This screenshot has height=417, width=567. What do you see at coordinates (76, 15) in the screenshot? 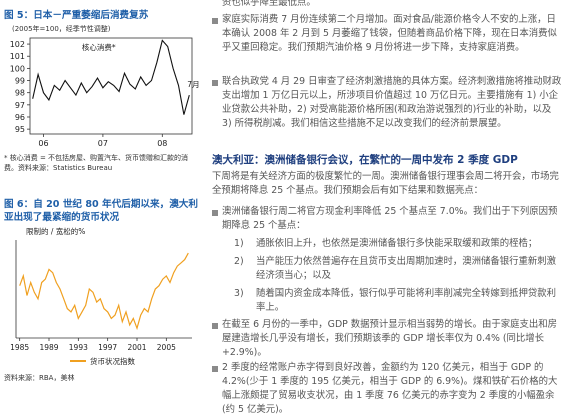
I see `figure-title: 图 5：日本－严重萎缩后消费复苏` at bounding box center [76, 15].